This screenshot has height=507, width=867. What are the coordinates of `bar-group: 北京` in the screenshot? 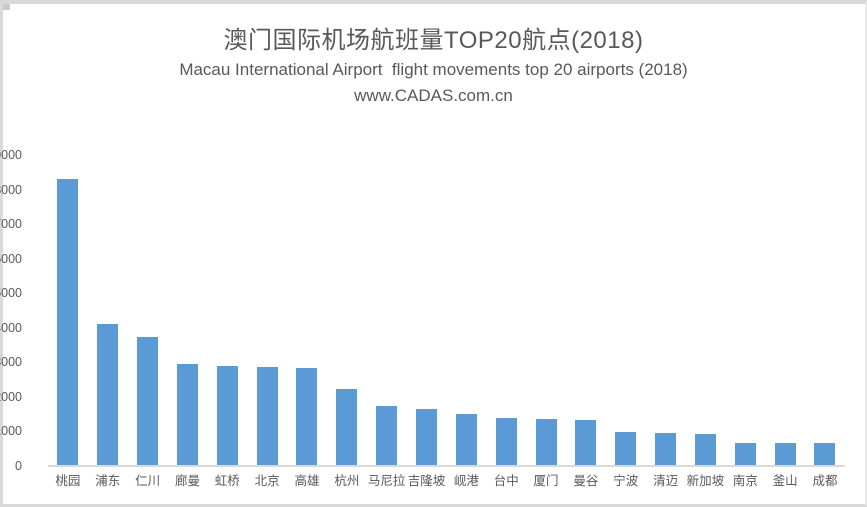 It's located at (267, 321).